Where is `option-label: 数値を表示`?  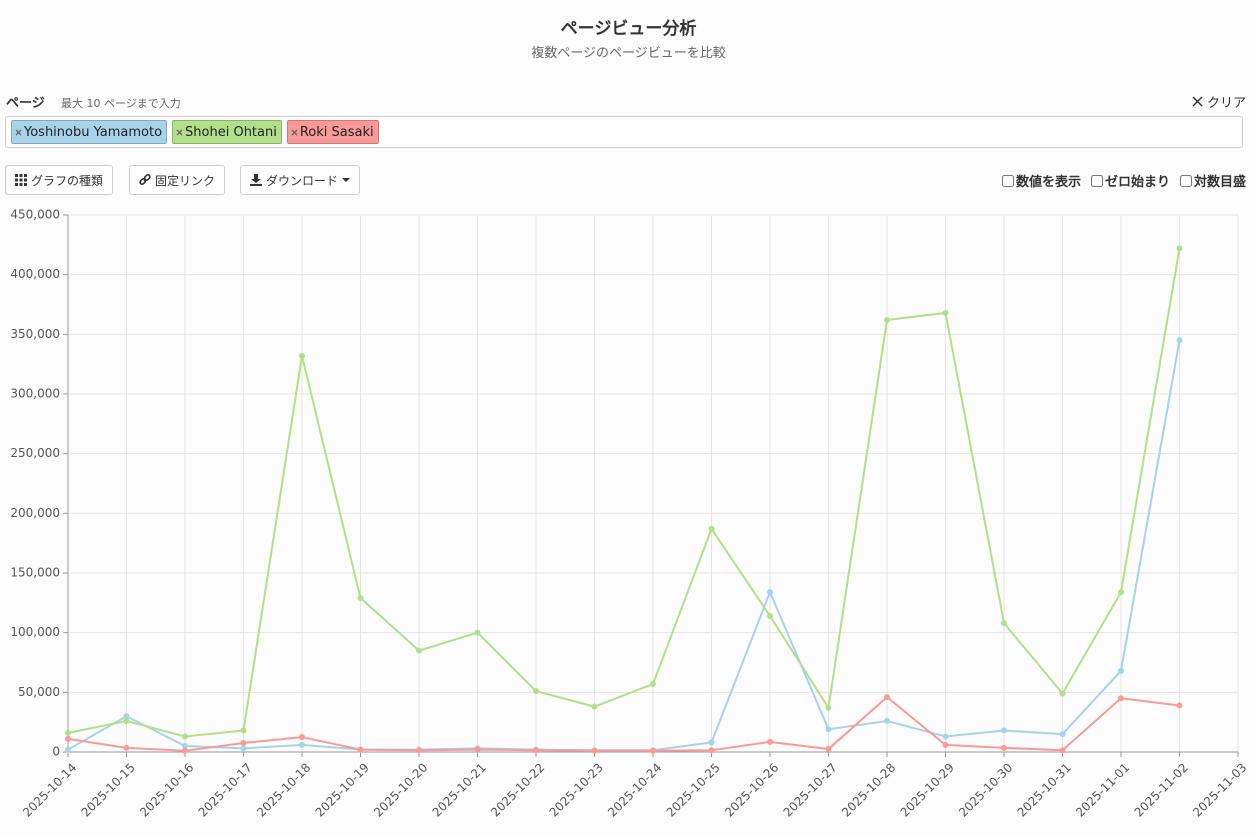
option-label: 数値を表示 is located at coordinates (1048, 182).